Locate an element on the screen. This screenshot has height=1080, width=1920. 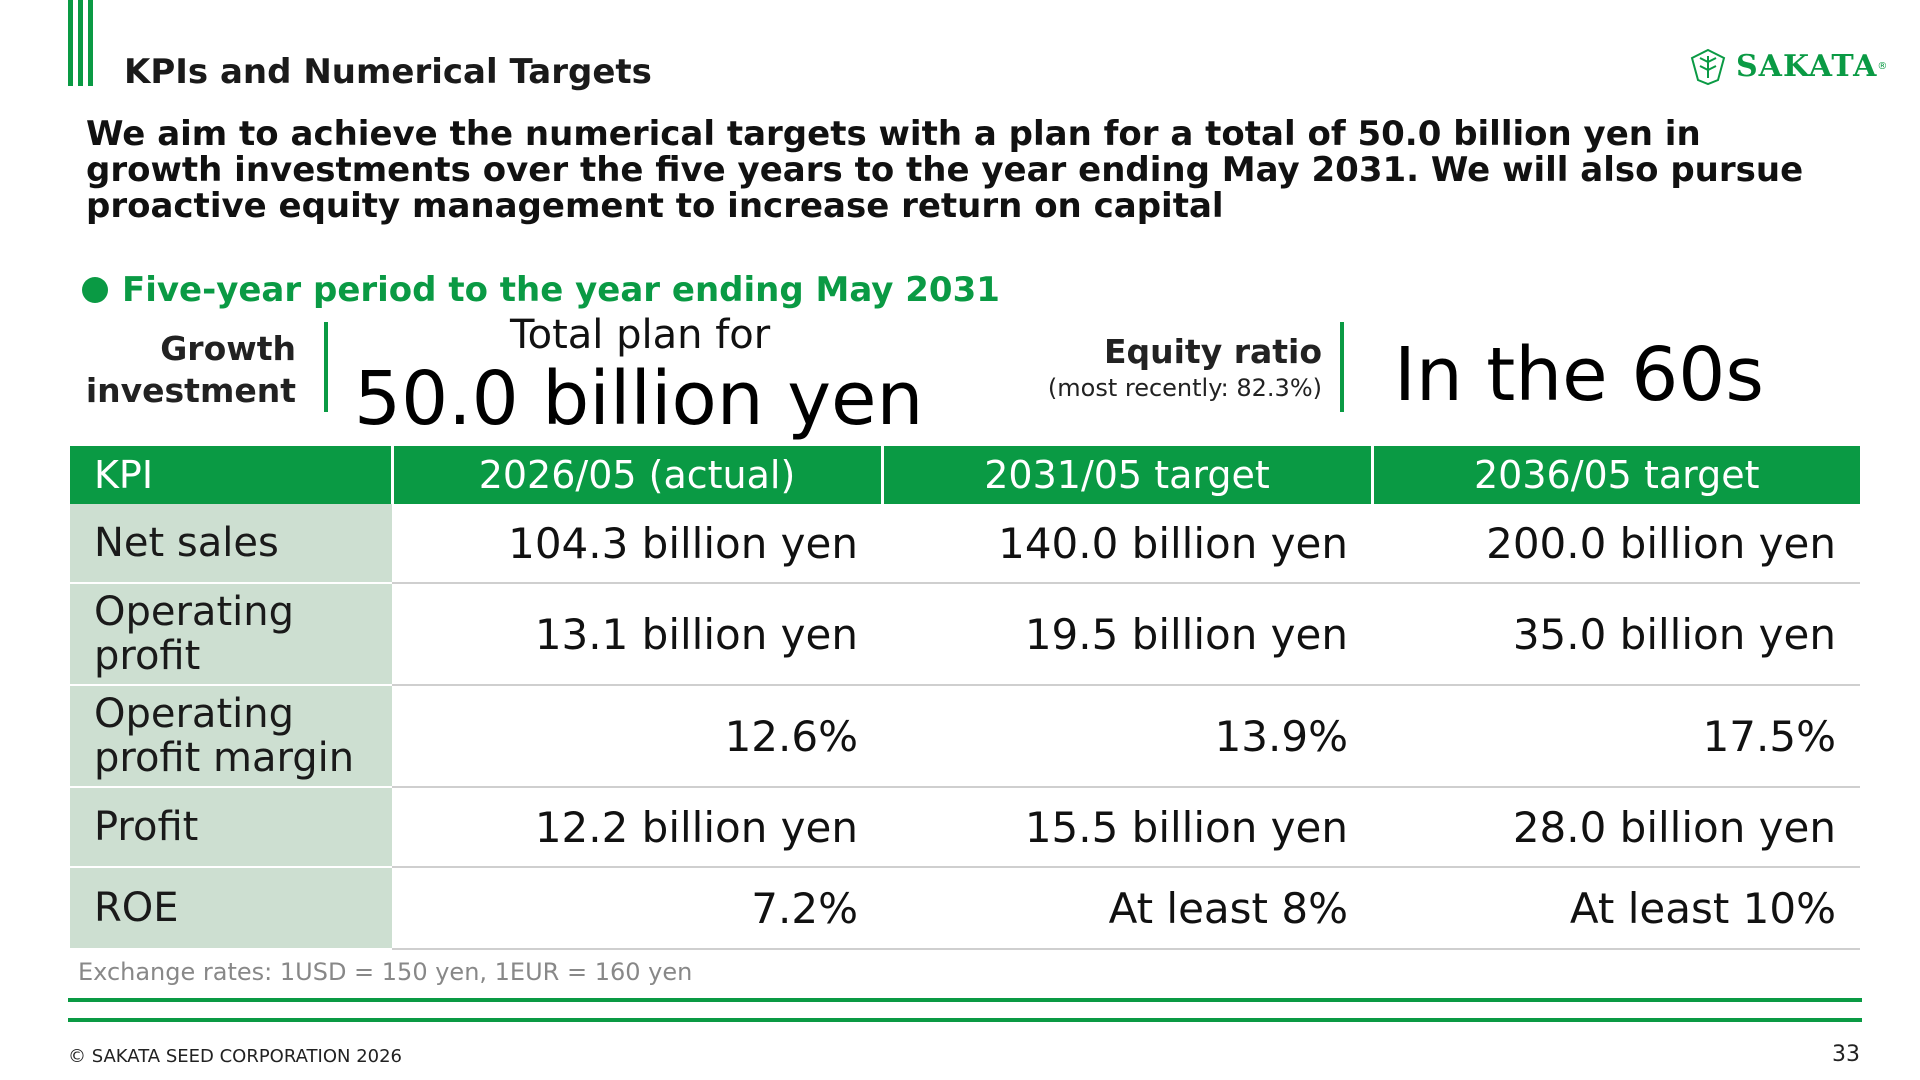
row-label: ROE is located at coordinates (231, 908).